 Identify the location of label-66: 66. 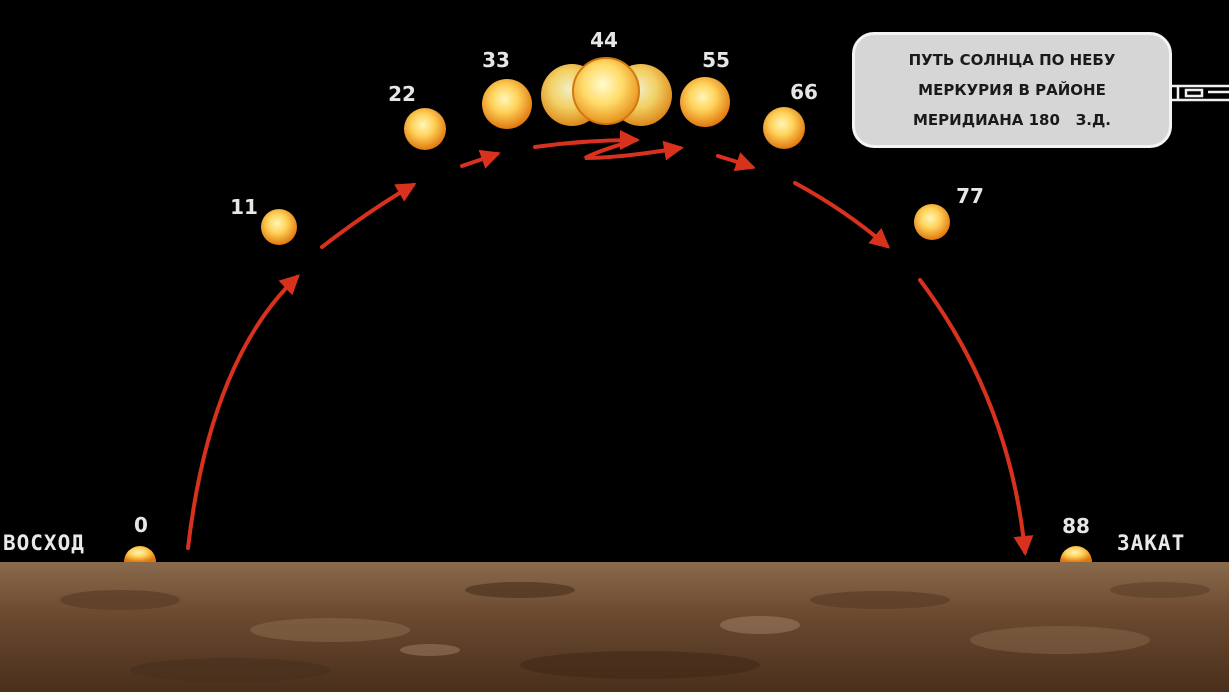
(804, 92).